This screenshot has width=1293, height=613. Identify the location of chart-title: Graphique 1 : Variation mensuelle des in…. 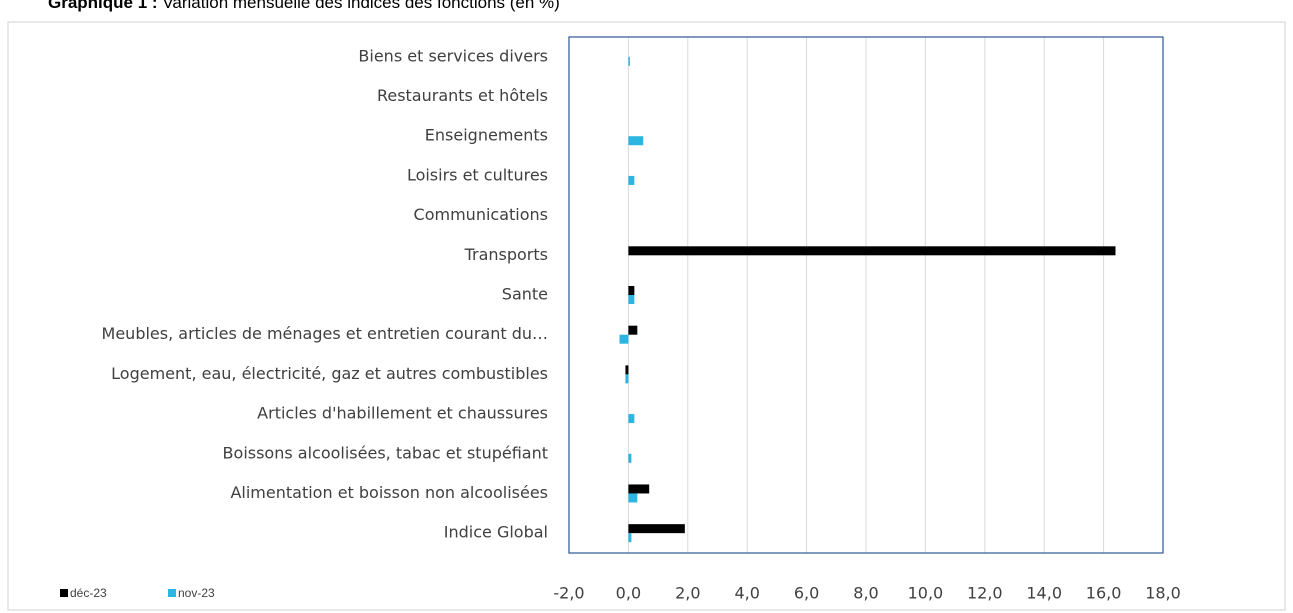
(304, 6).